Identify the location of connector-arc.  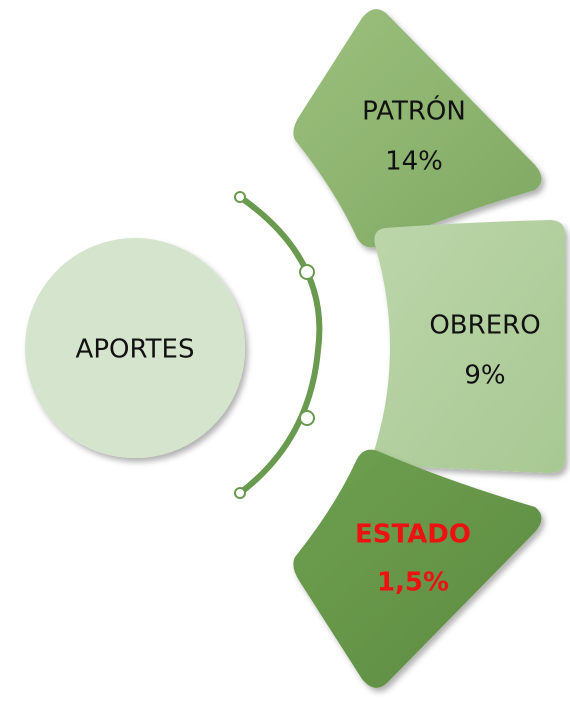
(280, 345).